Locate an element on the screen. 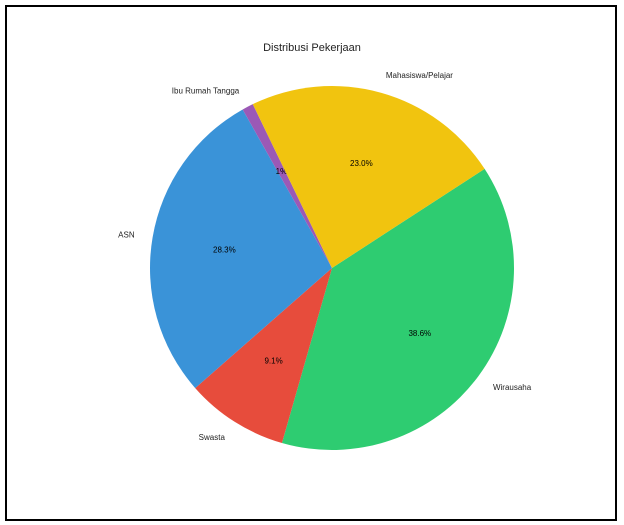 This screenshot has height=525, width=624. pie-pct-label: 28.3% is located at coordinates (224, 250).